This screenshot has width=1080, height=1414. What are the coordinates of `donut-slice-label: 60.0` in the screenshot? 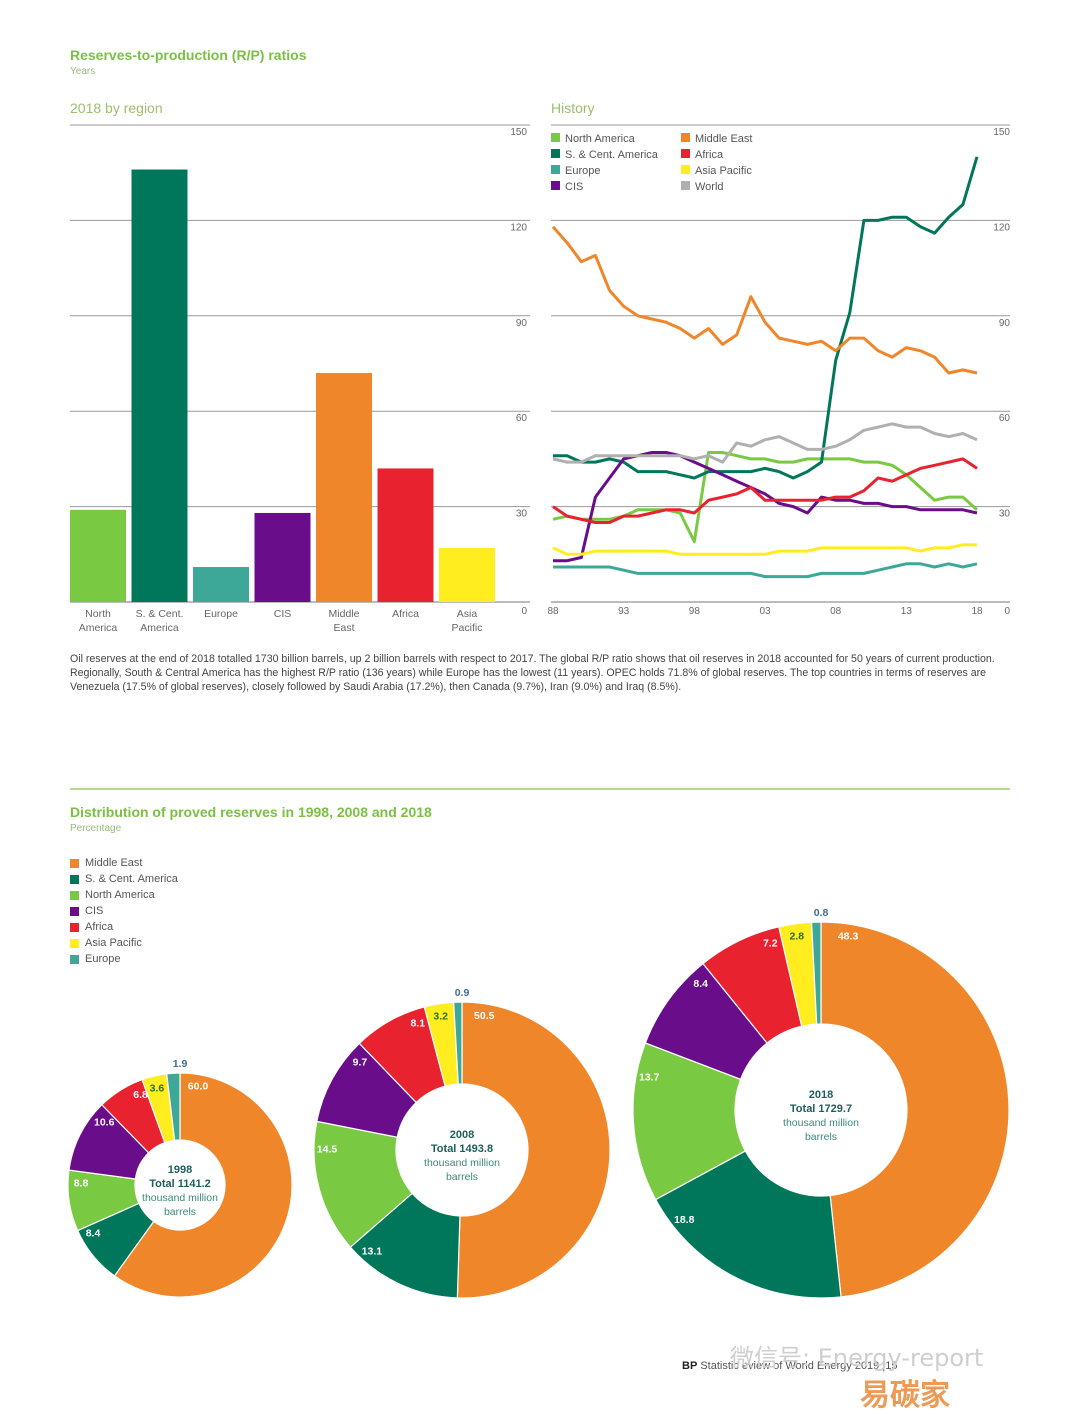 It's located at (198, 1087).